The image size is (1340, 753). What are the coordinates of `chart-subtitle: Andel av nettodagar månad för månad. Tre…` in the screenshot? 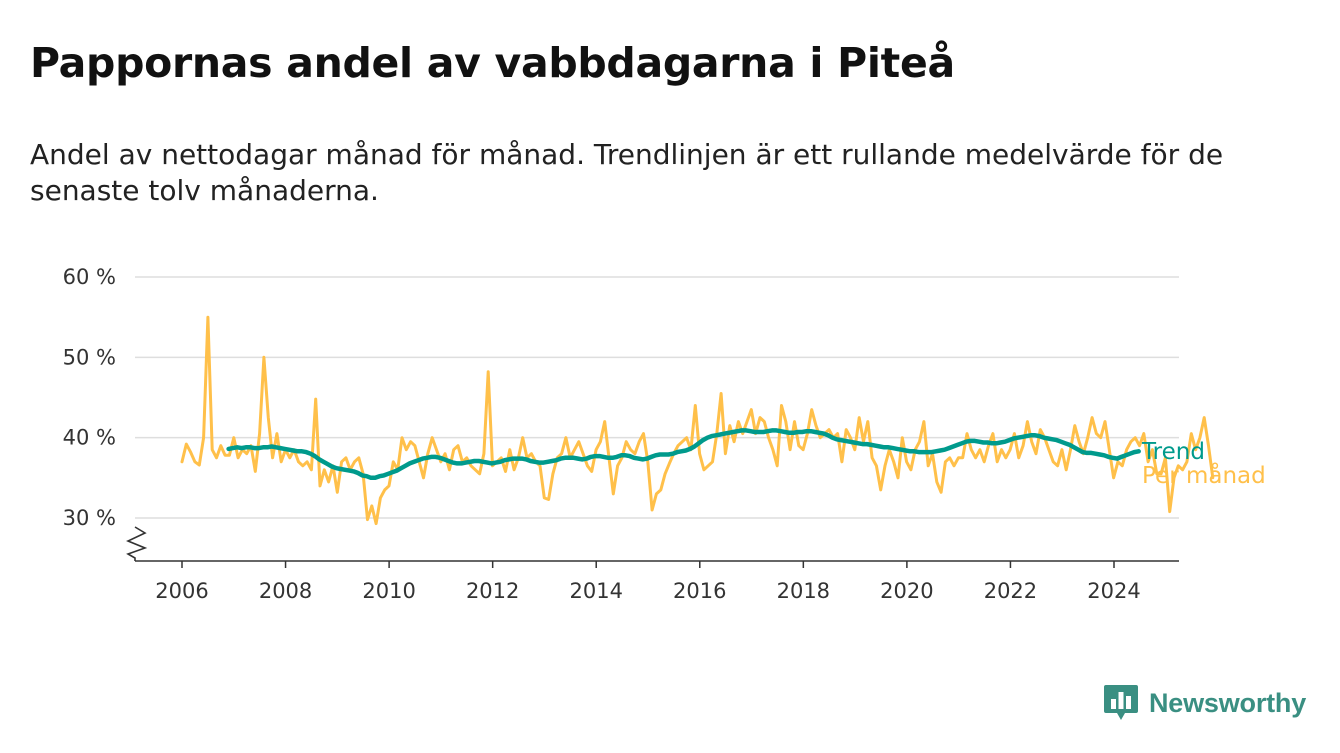 It's located at (627, 172).